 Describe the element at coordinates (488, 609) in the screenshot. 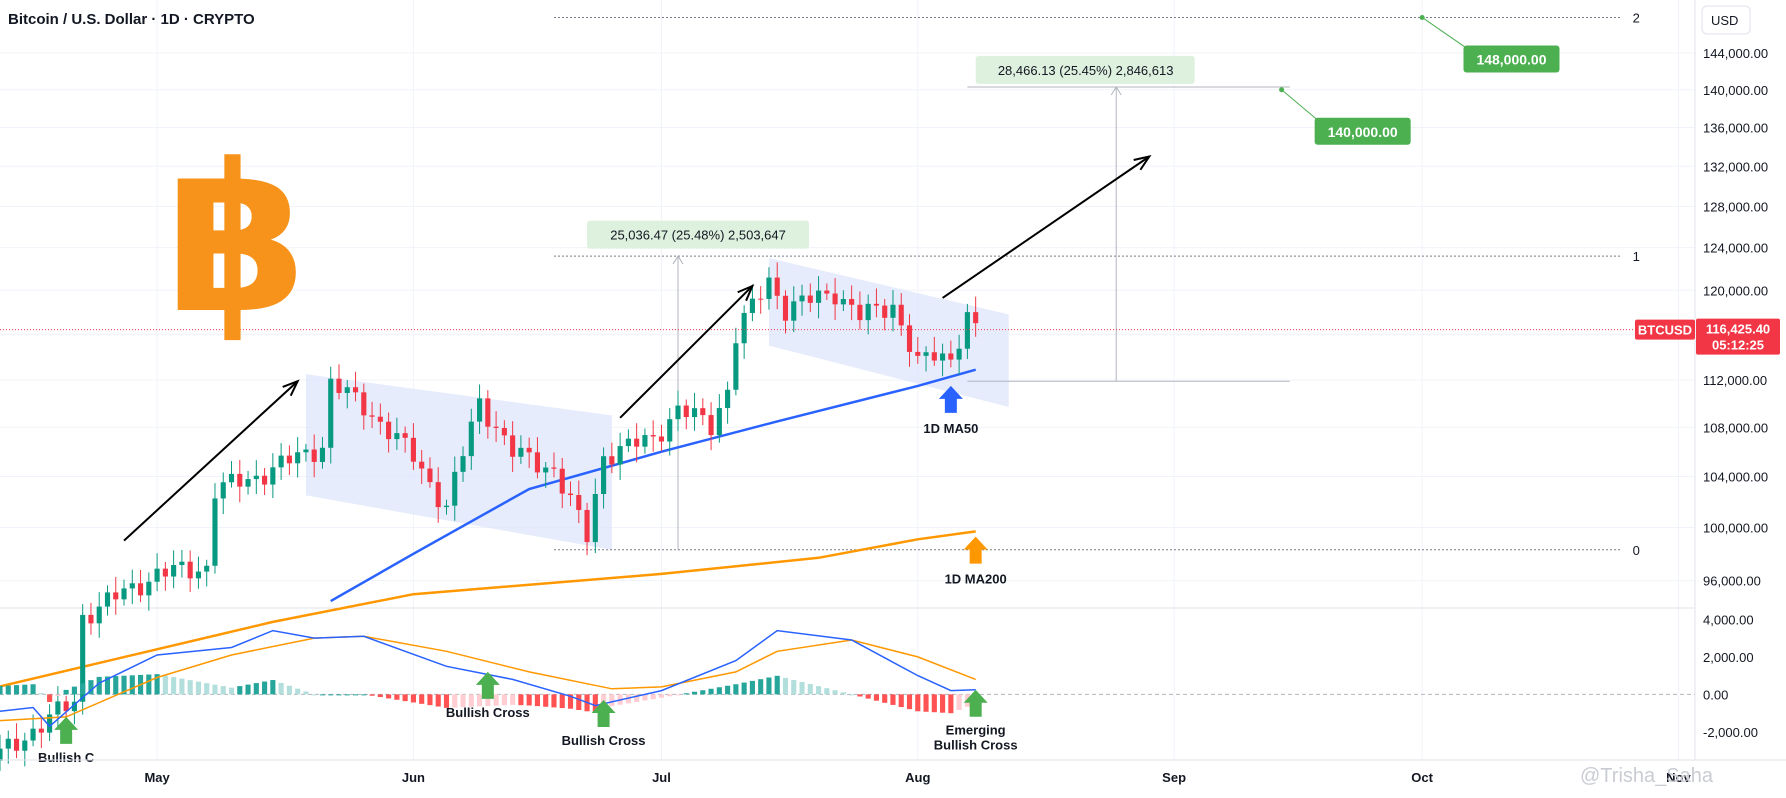

I see `ma200-line` at that location.